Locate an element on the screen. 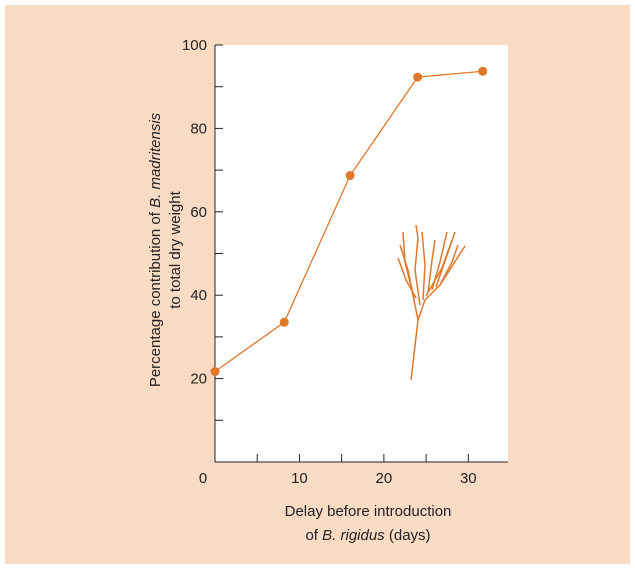  y-tick-label: 20 is located at coordinates (198, 379).